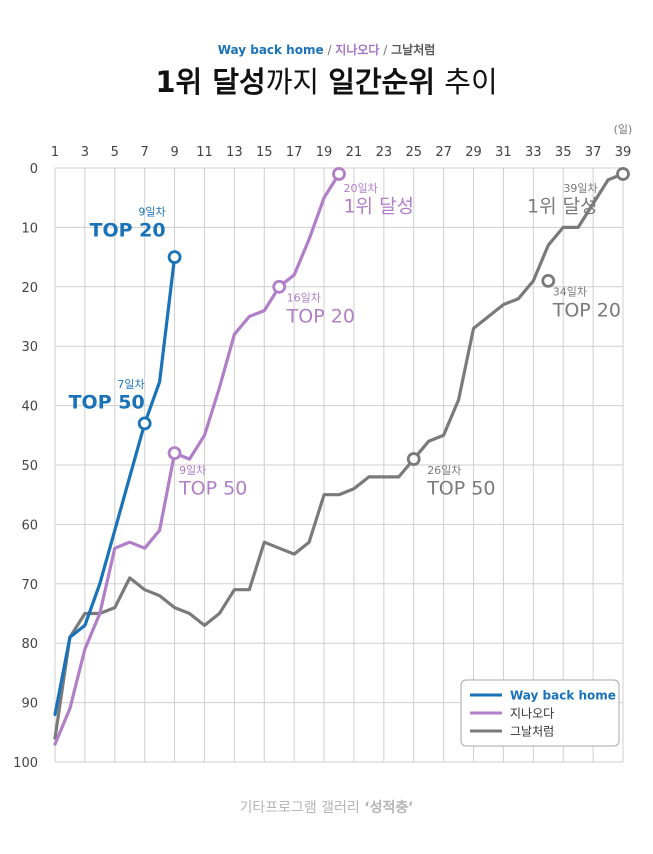  Describe the element at coordinates (145, 152) in the screenshot. I see `x-tick-label: 7` at that location.